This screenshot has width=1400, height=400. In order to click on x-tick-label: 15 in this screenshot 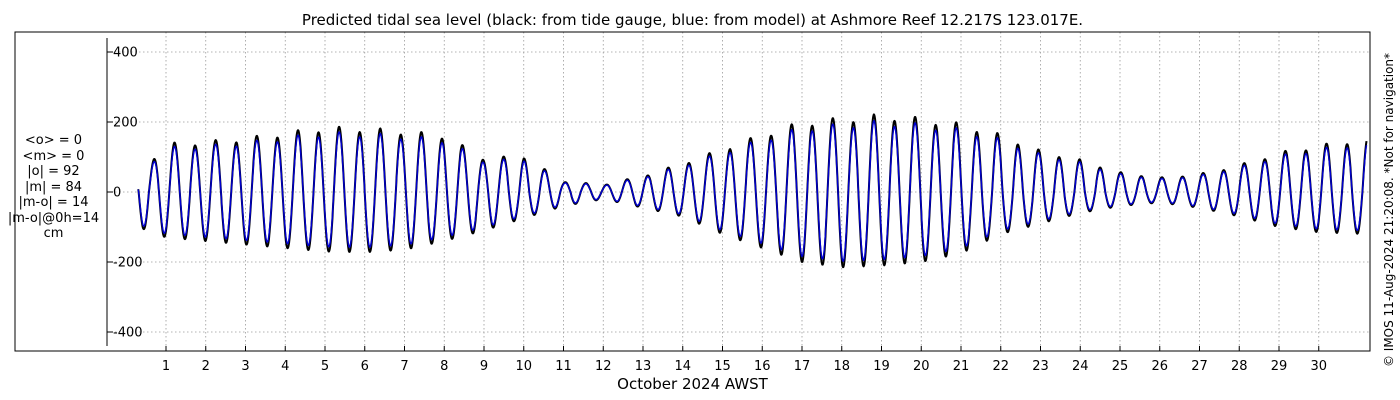, I will do `click(722, 366)`.